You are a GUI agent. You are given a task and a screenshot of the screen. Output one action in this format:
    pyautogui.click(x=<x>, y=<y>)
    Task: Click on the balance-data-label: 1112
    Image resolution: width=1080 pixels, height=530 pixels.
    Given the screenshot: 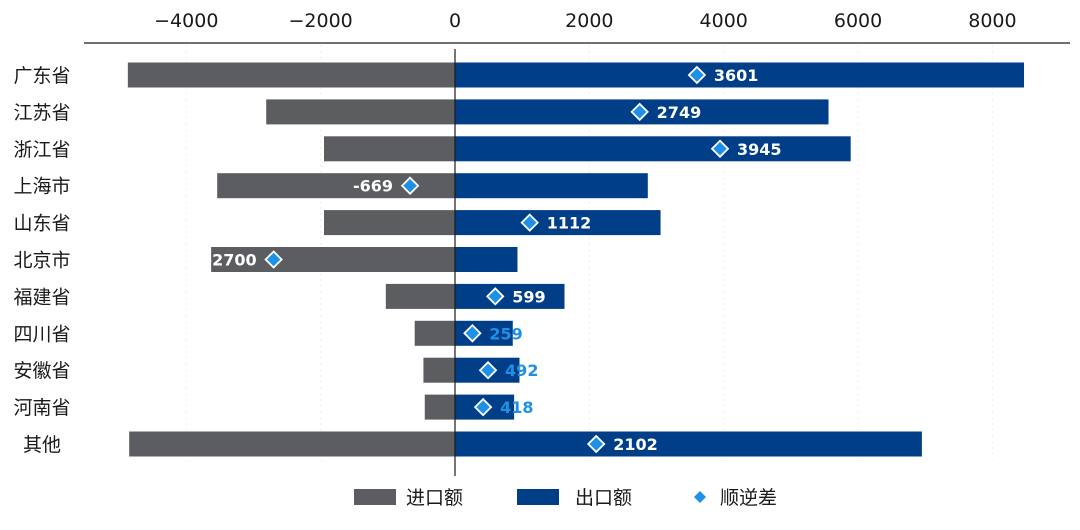 What is the action you would take?
    pyautogui.click(x=569, y=223)
    